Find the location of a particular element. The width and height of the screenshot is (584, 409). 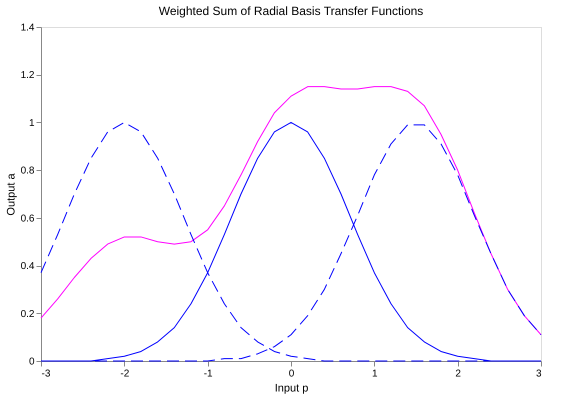

y-tick-label: 1 is located at coordinates (31, 123).